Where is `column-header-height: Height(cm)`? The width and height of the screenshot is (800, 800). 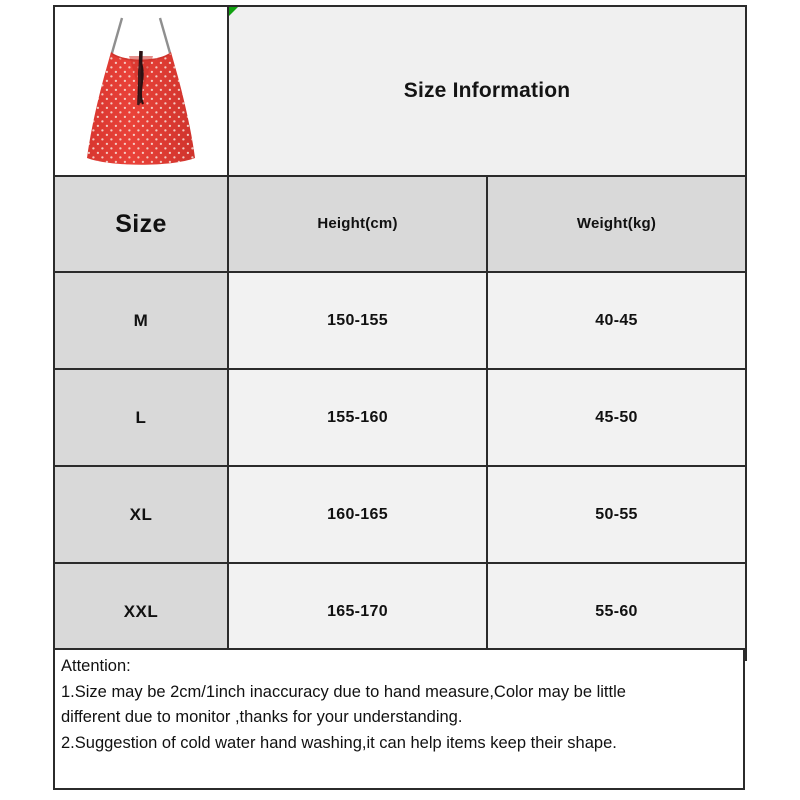
column-header-height: Height(cm) is located at coordinates (357, 224).